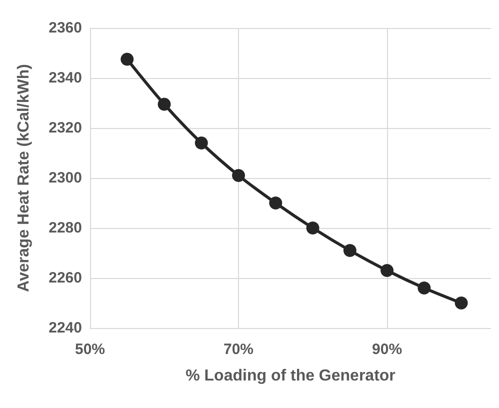  Describe the element at coordinates (65, 28) in the screenshot. I see `y-tick-label: 2360` at that location.